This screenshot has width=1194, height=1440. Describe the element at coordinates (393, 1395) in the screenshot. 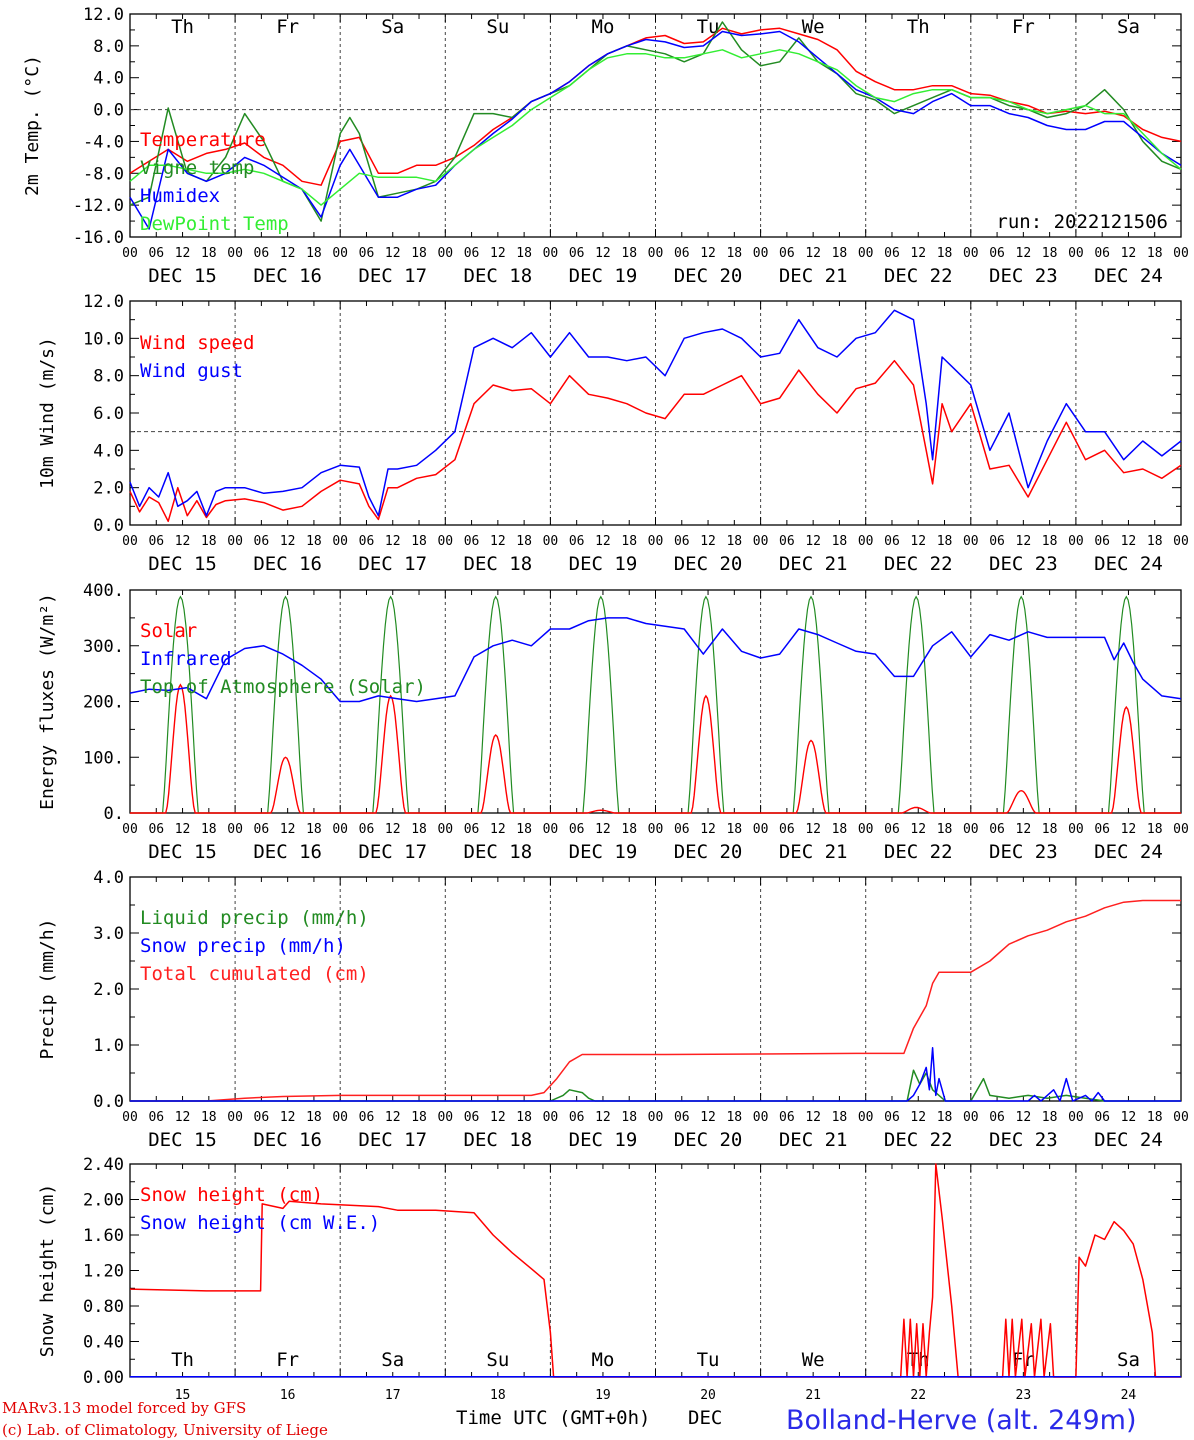

I see `day-number-label: 17` at that location.